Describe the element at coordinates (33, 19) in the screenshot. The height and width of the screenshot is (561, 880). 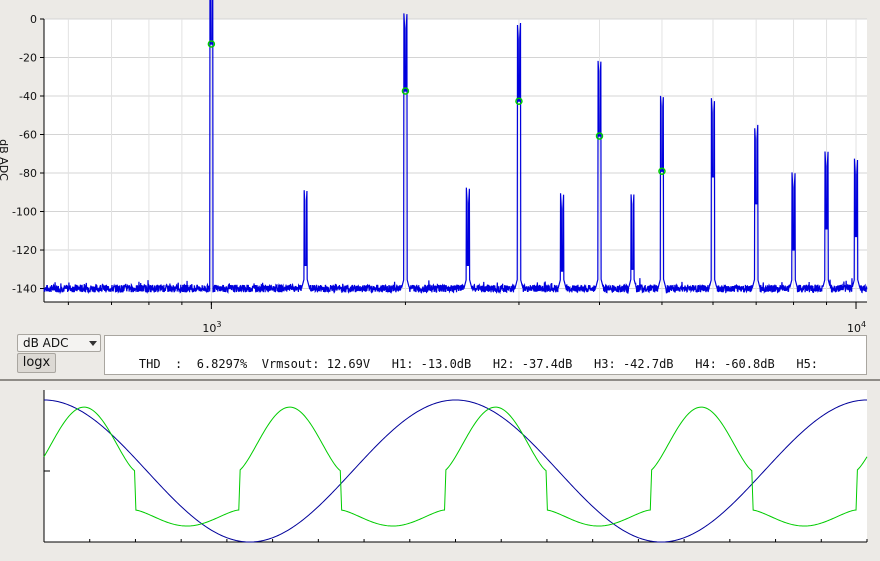
I see `y-tick-label: 0` at that location.